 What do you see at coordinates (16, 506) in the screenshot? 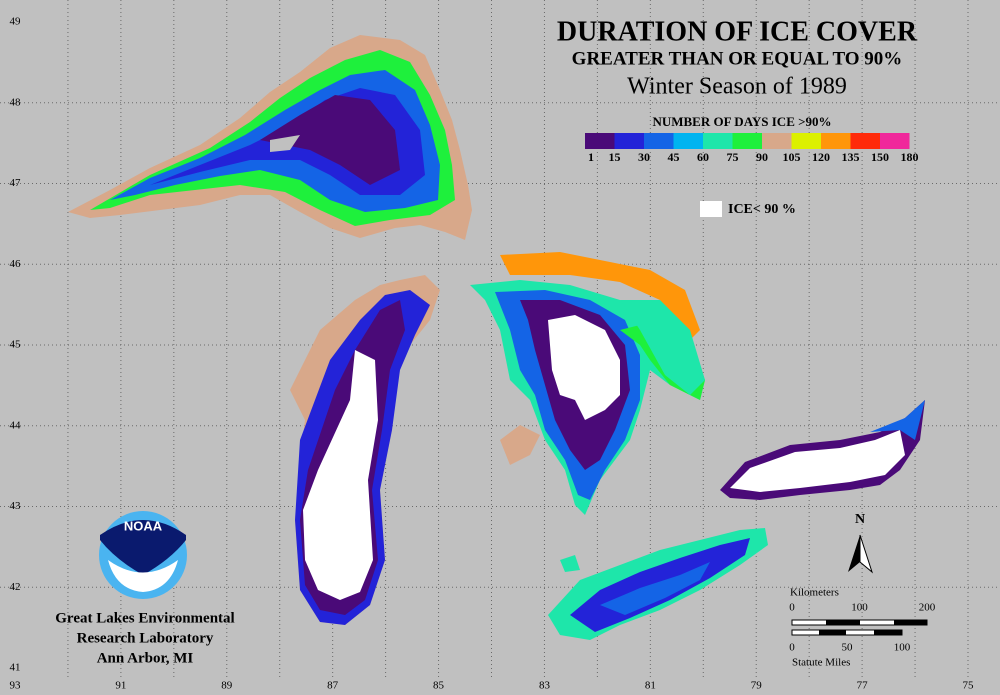
I see `lat-label: 43` at bounding box center [16, 506].